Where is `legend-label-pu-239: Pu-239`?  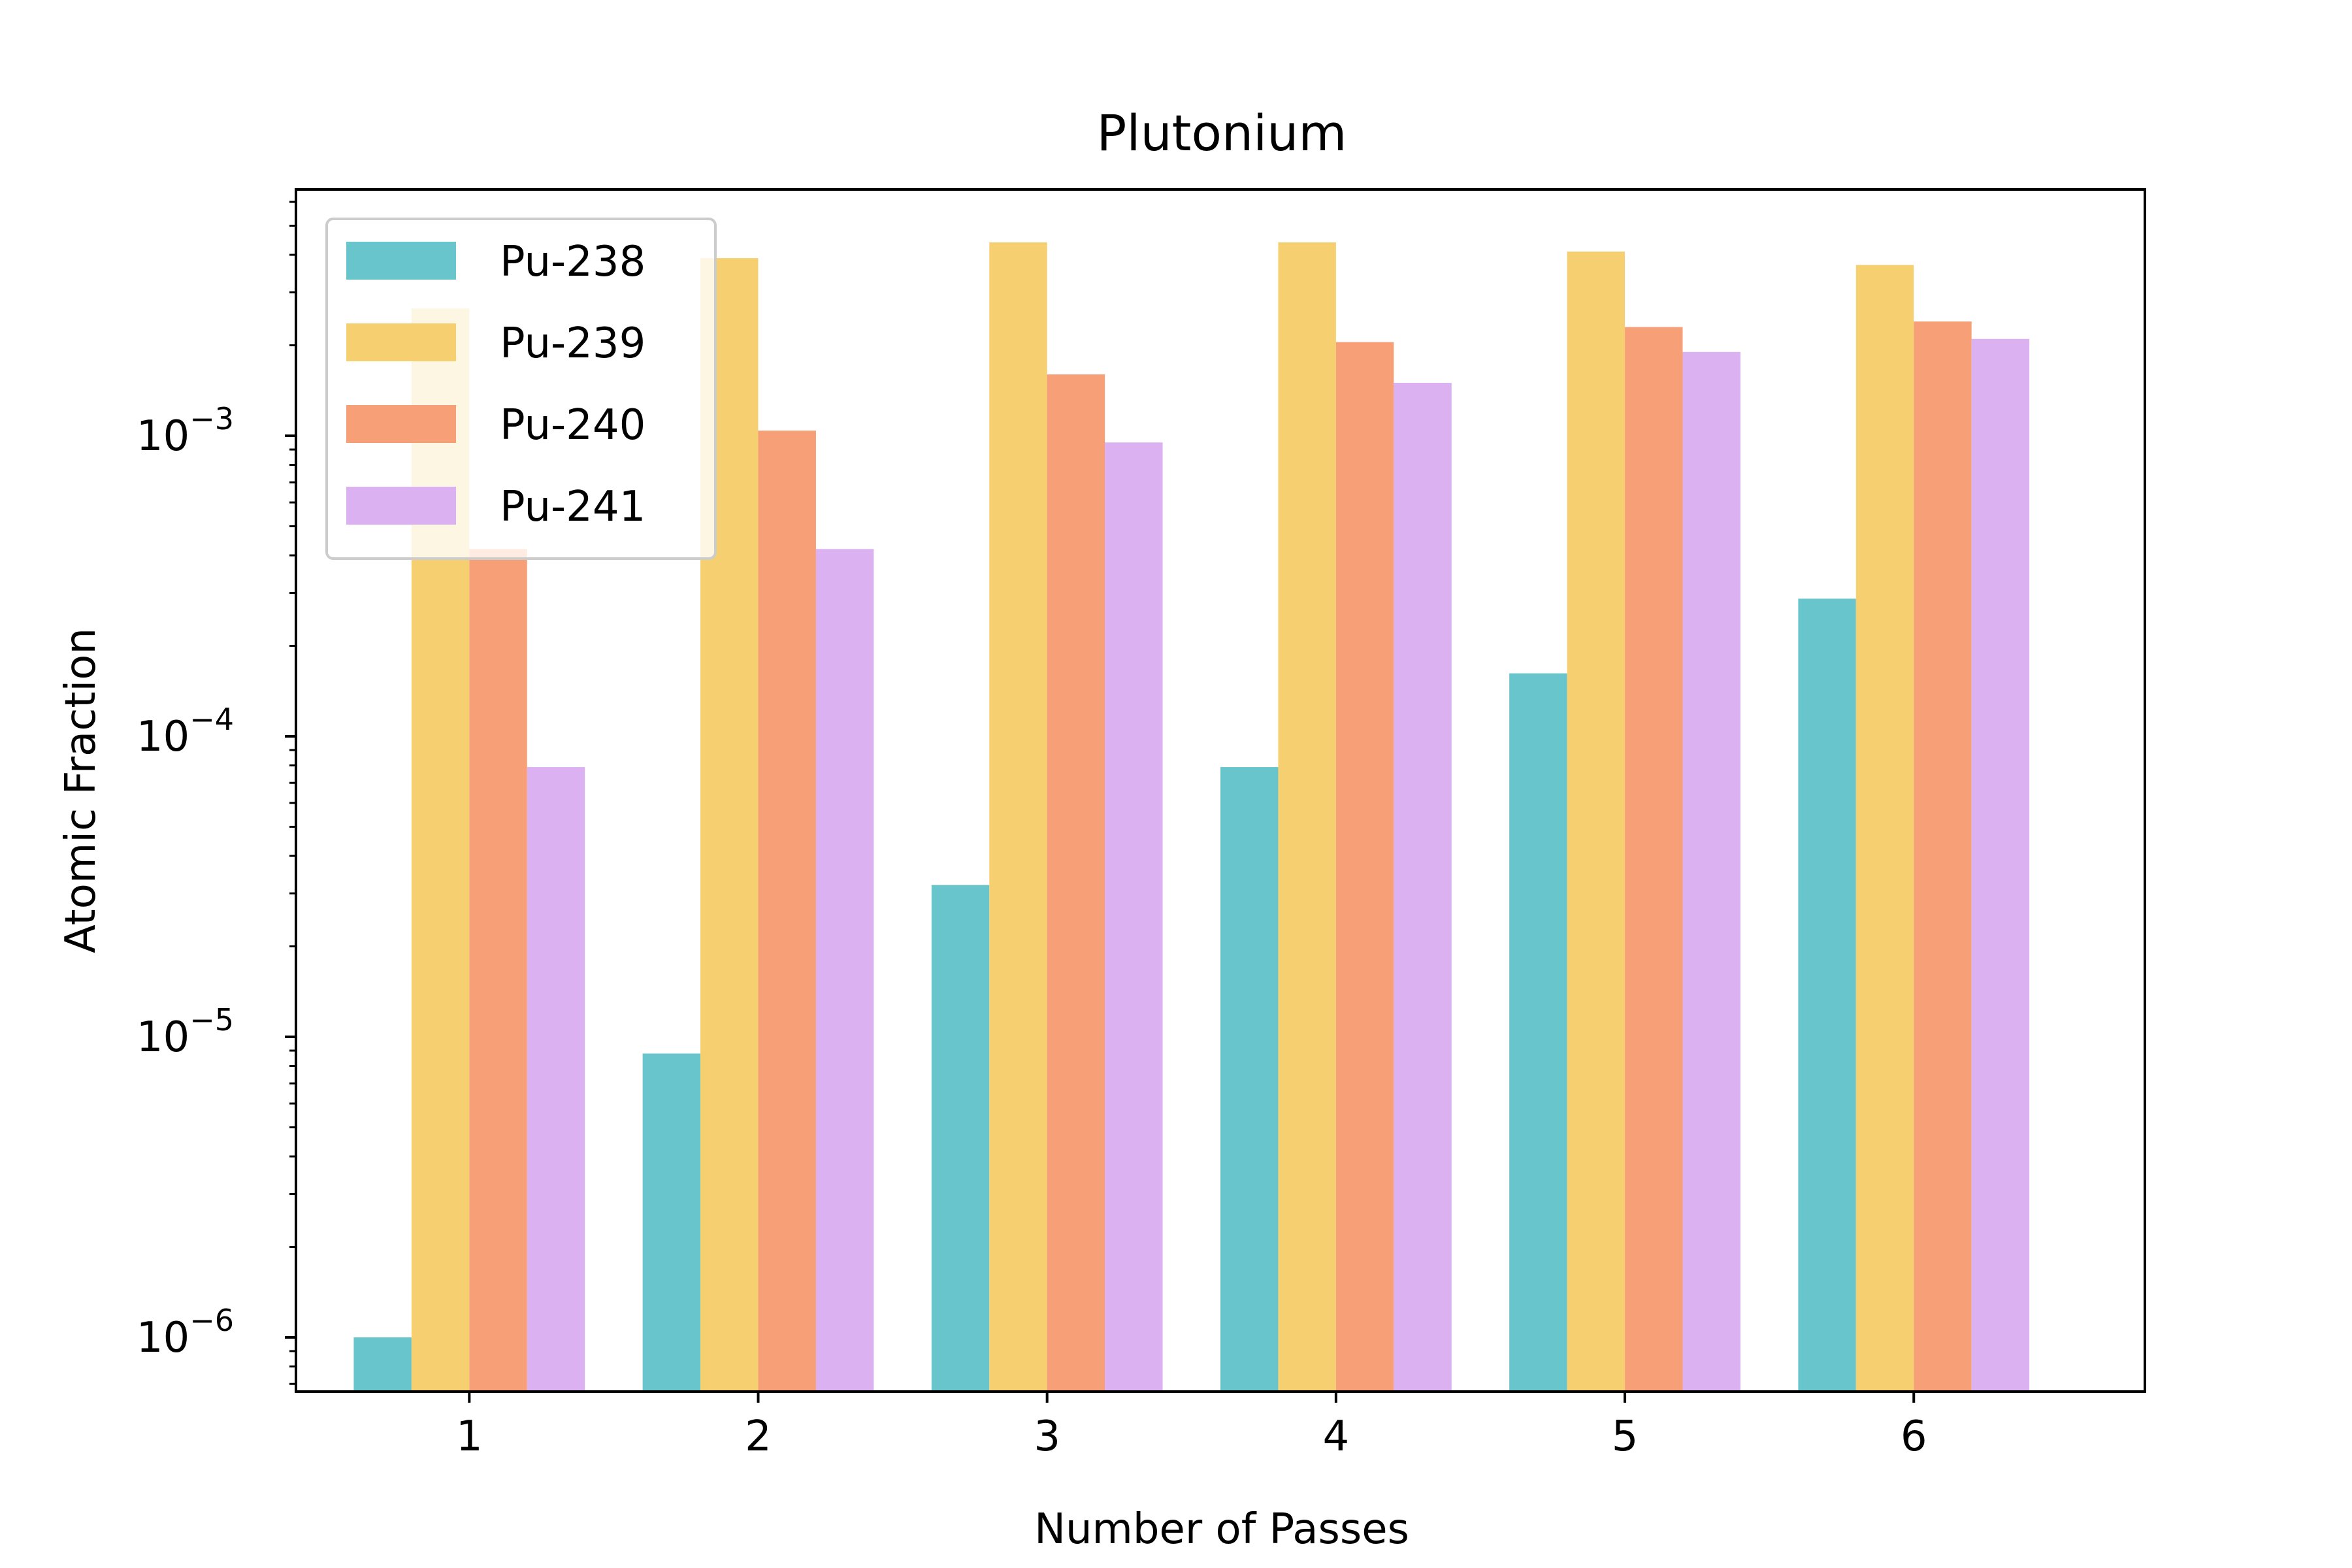 legend-label-pu-239: Pu-239 is located at coordinates (572, 343).